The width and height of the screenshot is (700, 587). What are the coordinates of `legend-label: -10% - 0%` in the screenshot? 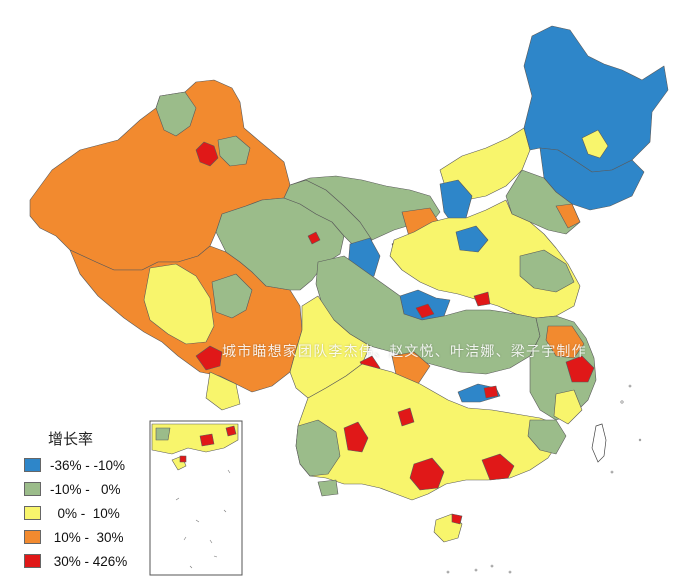 It's located at (85, 489).